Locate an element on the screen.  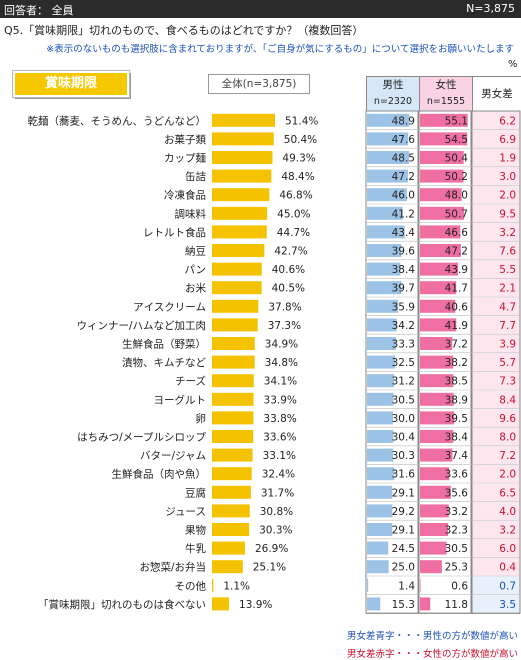
female-value-label: 0.6 is located at coordinates (459, 586).